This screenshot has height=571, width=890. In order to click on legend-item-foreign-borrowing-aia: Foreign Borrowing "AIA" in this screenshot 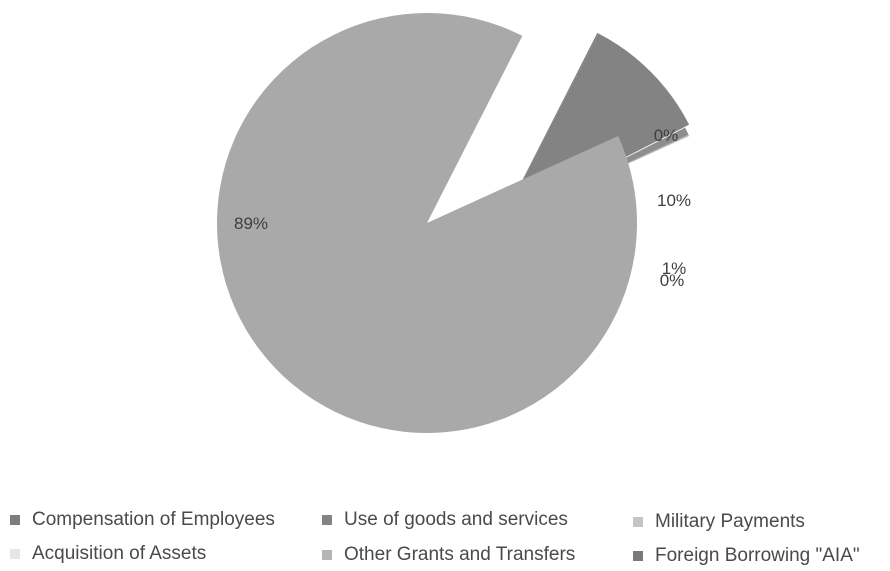, I will do `click(746, 556)`.